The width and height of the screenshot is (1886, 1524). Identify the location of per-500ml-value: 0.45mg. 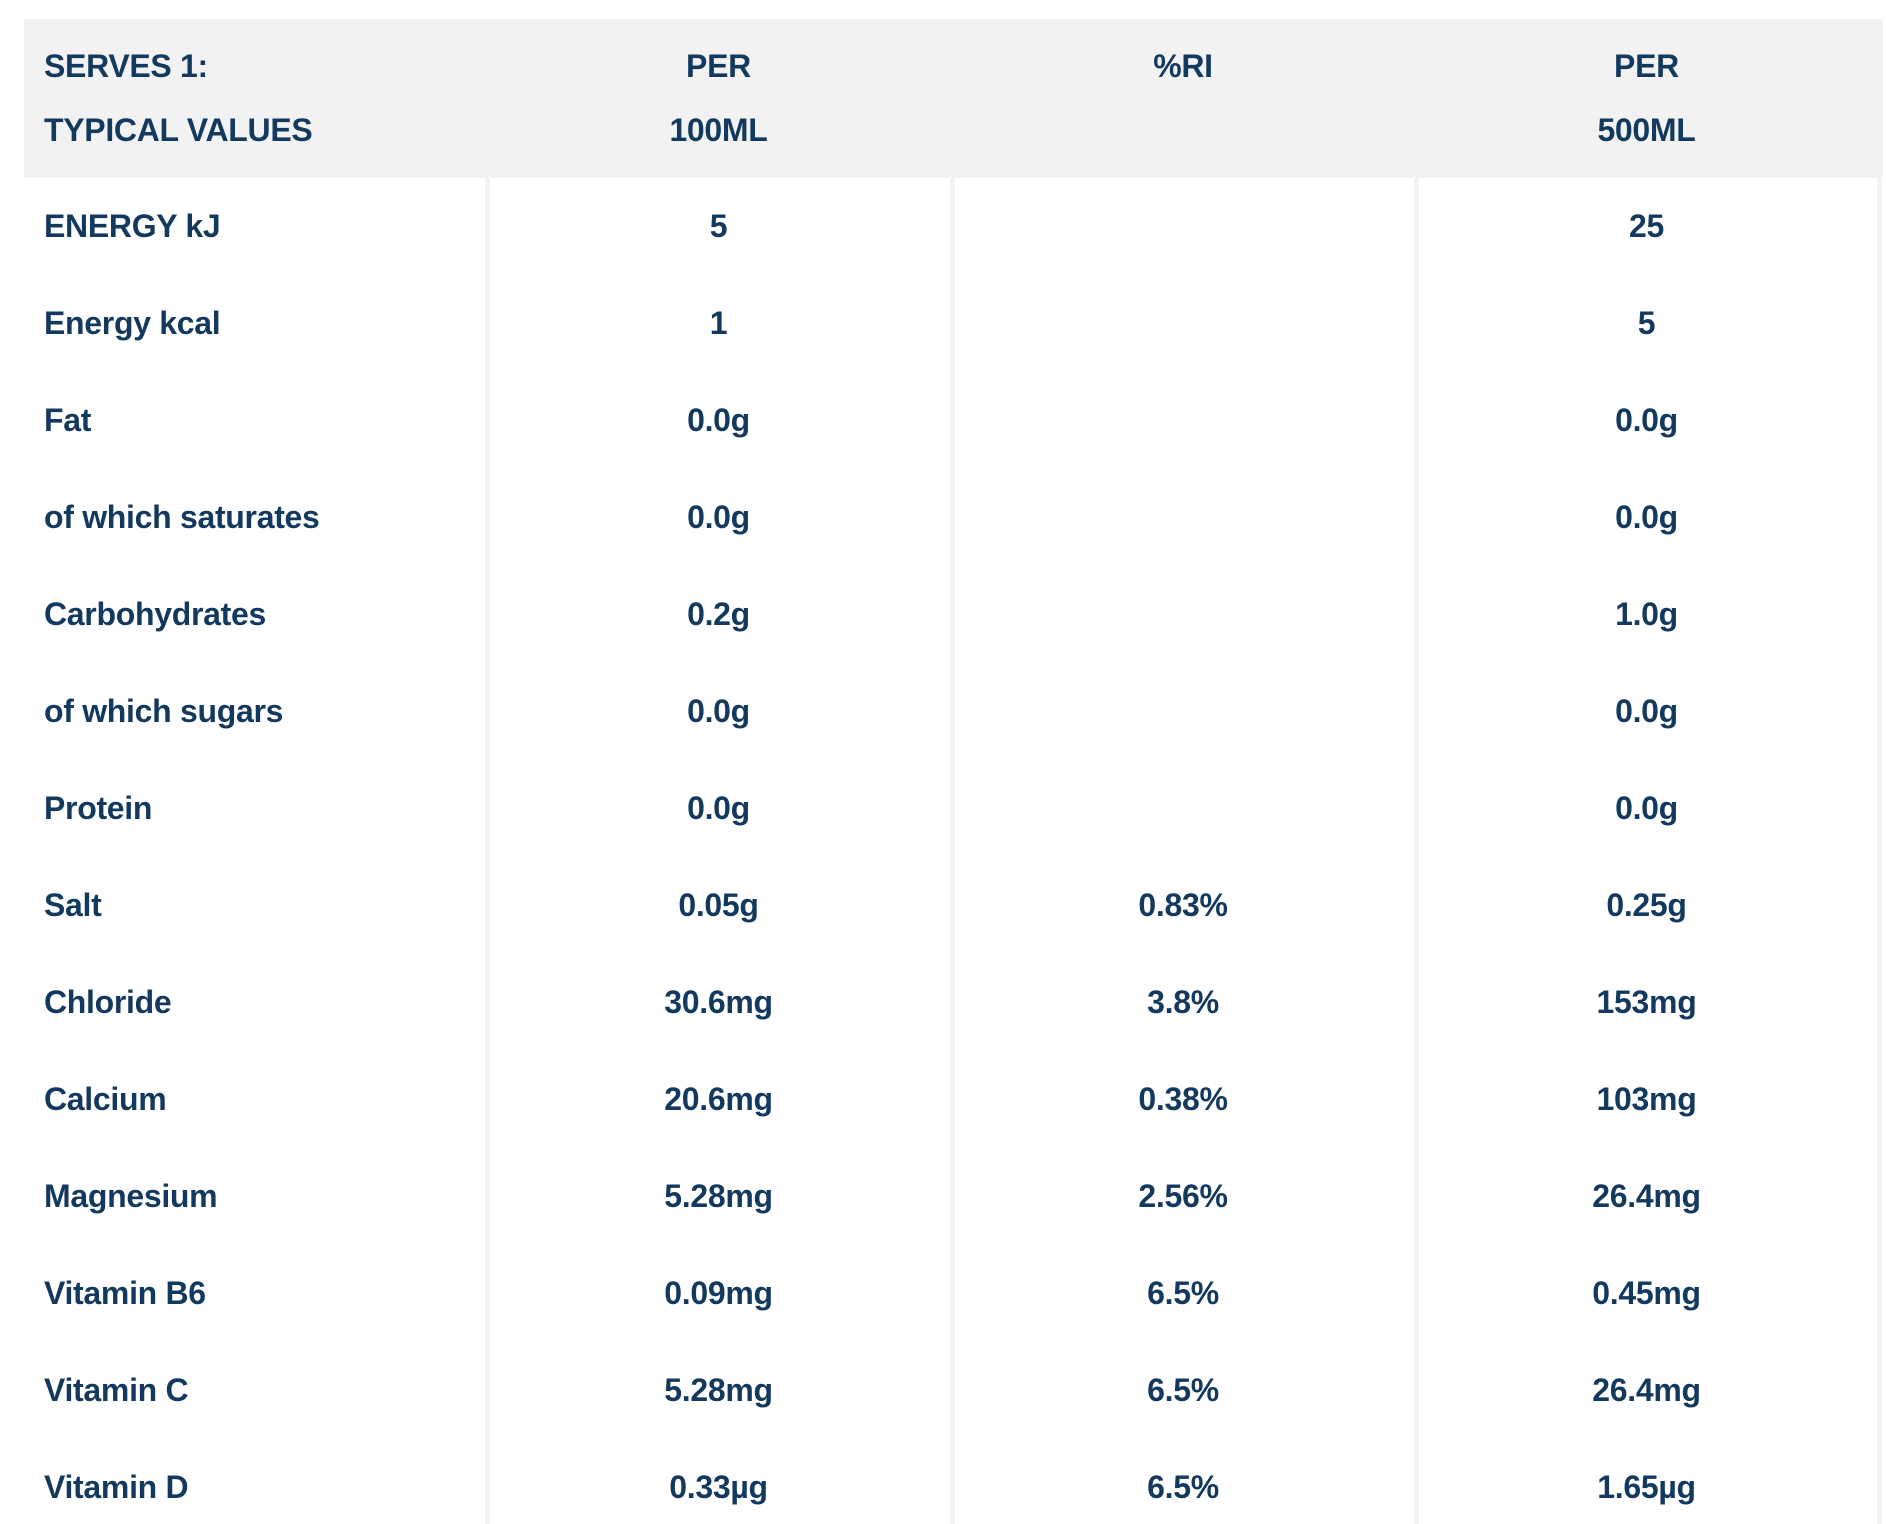
(1646, 1293).